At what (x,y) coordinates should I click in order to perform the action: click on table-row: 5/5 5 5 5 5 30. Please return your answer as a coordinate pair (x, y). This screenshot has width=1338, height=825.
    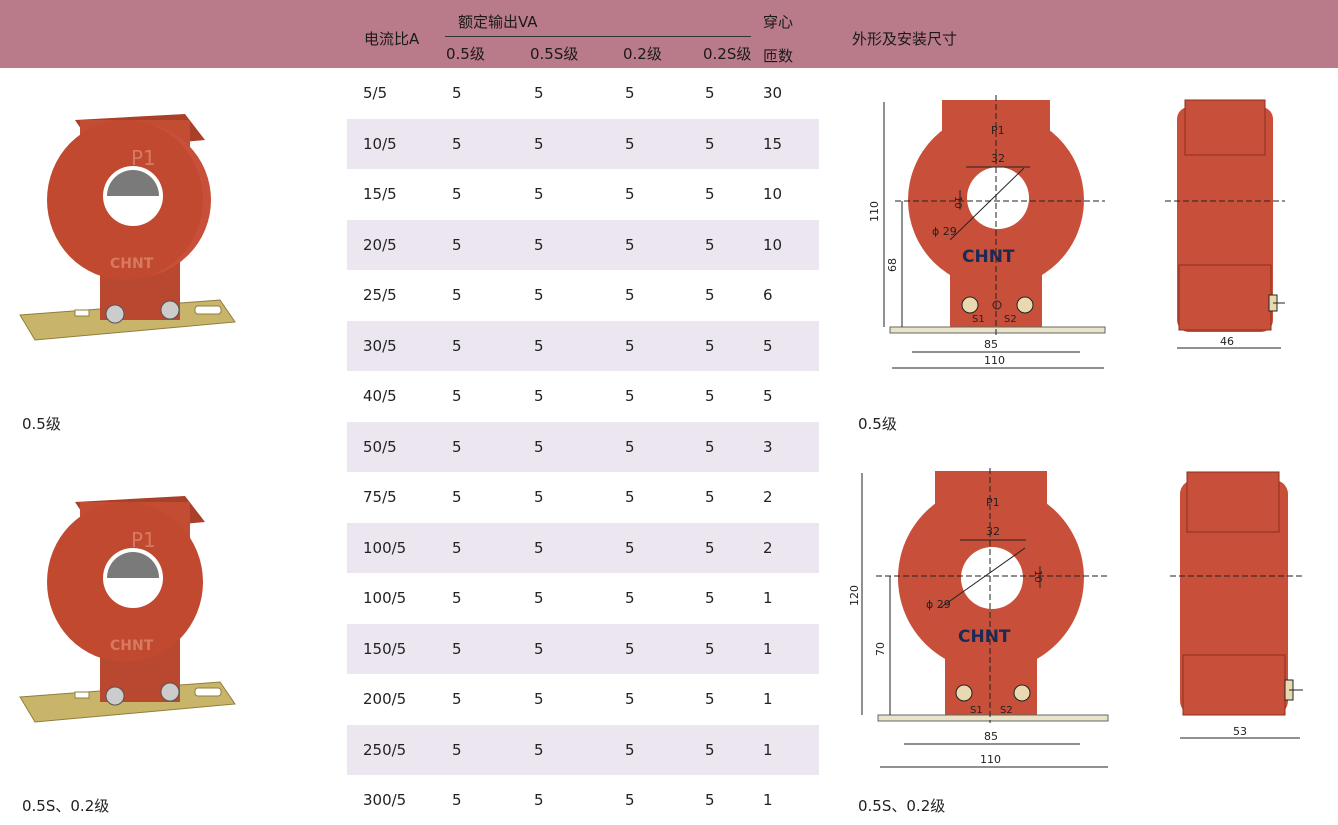
    Looking at the image, I should click on (583, 93).